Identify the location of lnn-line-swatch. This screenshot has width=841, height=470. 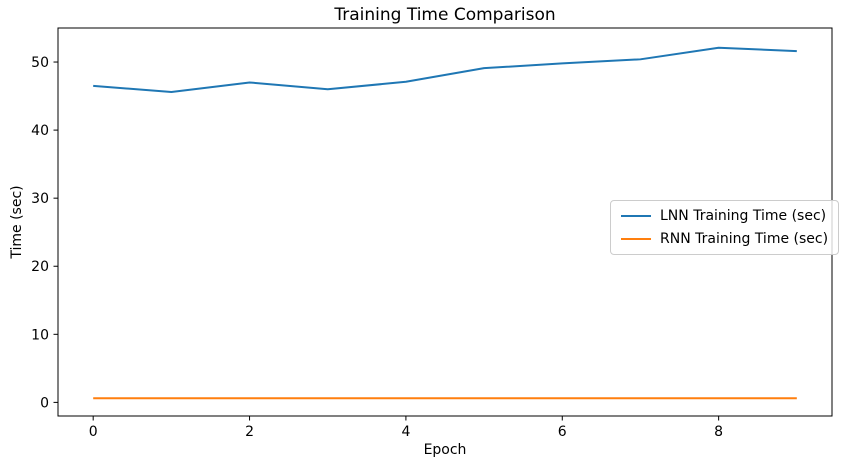
(636, 216).